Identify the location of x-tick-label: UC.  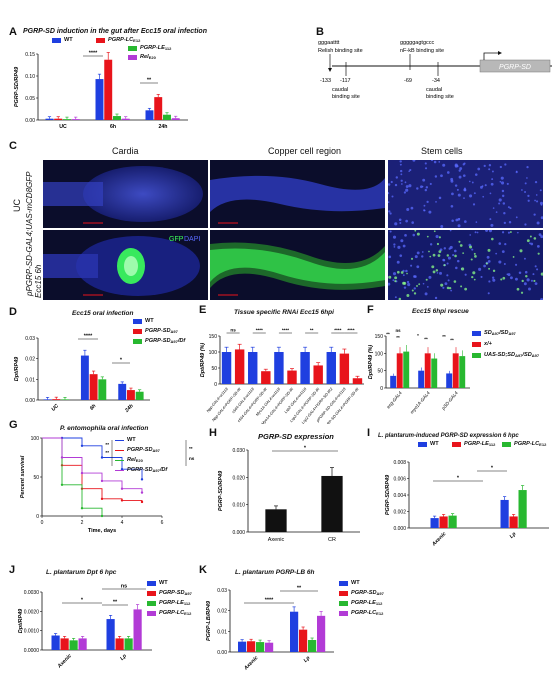
(56, 408).